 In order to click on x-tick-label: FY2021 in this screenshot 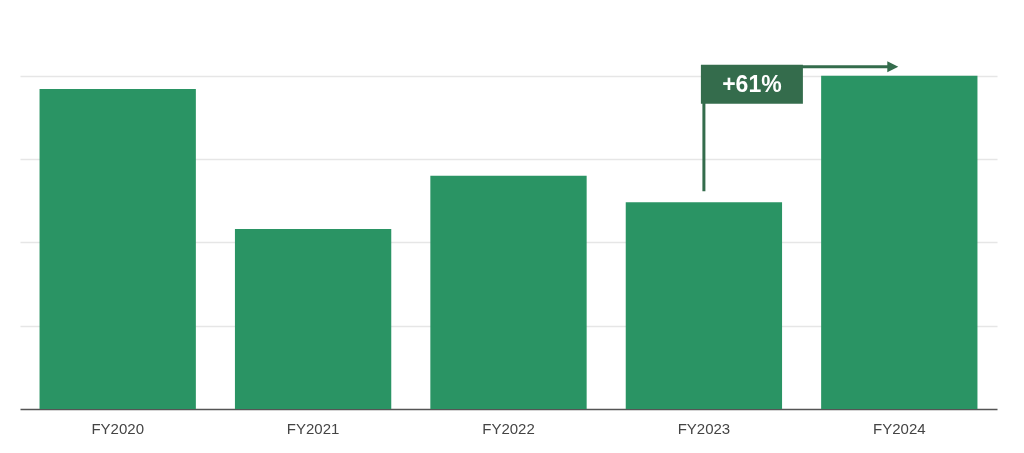, I will do `click(313, 428)`.